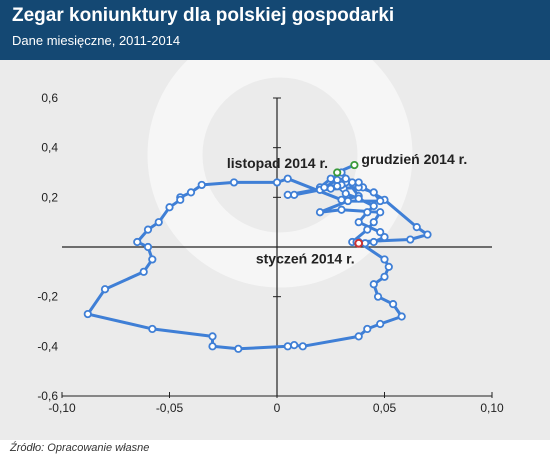 The image size is (550, 470). I want to click on x-tick-label: 0,10, so click(492, 408).